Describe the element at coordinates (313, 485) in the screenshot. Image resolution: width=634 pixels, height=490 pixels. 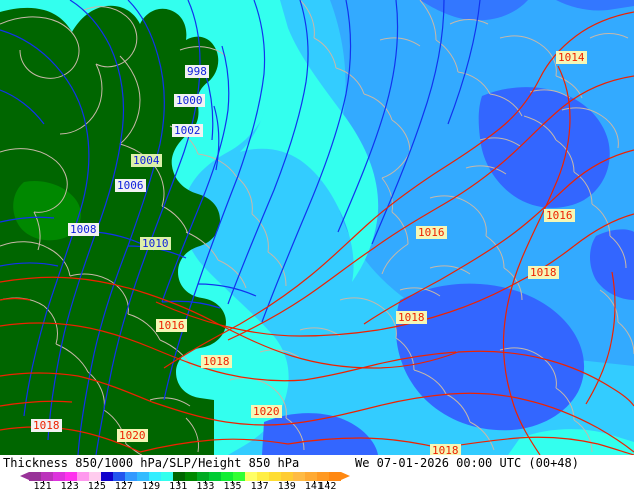
I see `colorbar-tick-label: 141` at that location.